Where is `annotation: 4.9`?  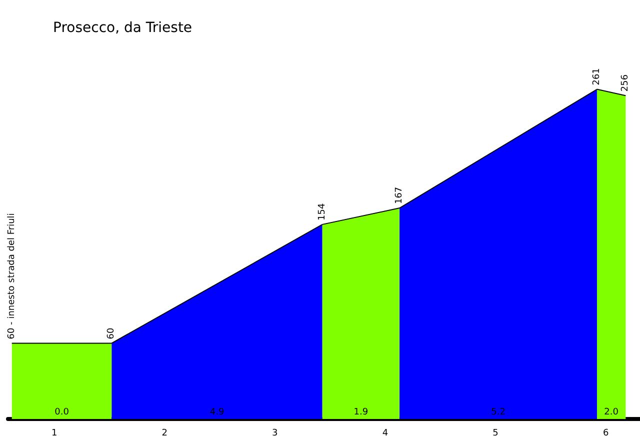 annotation: 4.9 is located at coordinates (217, 413).